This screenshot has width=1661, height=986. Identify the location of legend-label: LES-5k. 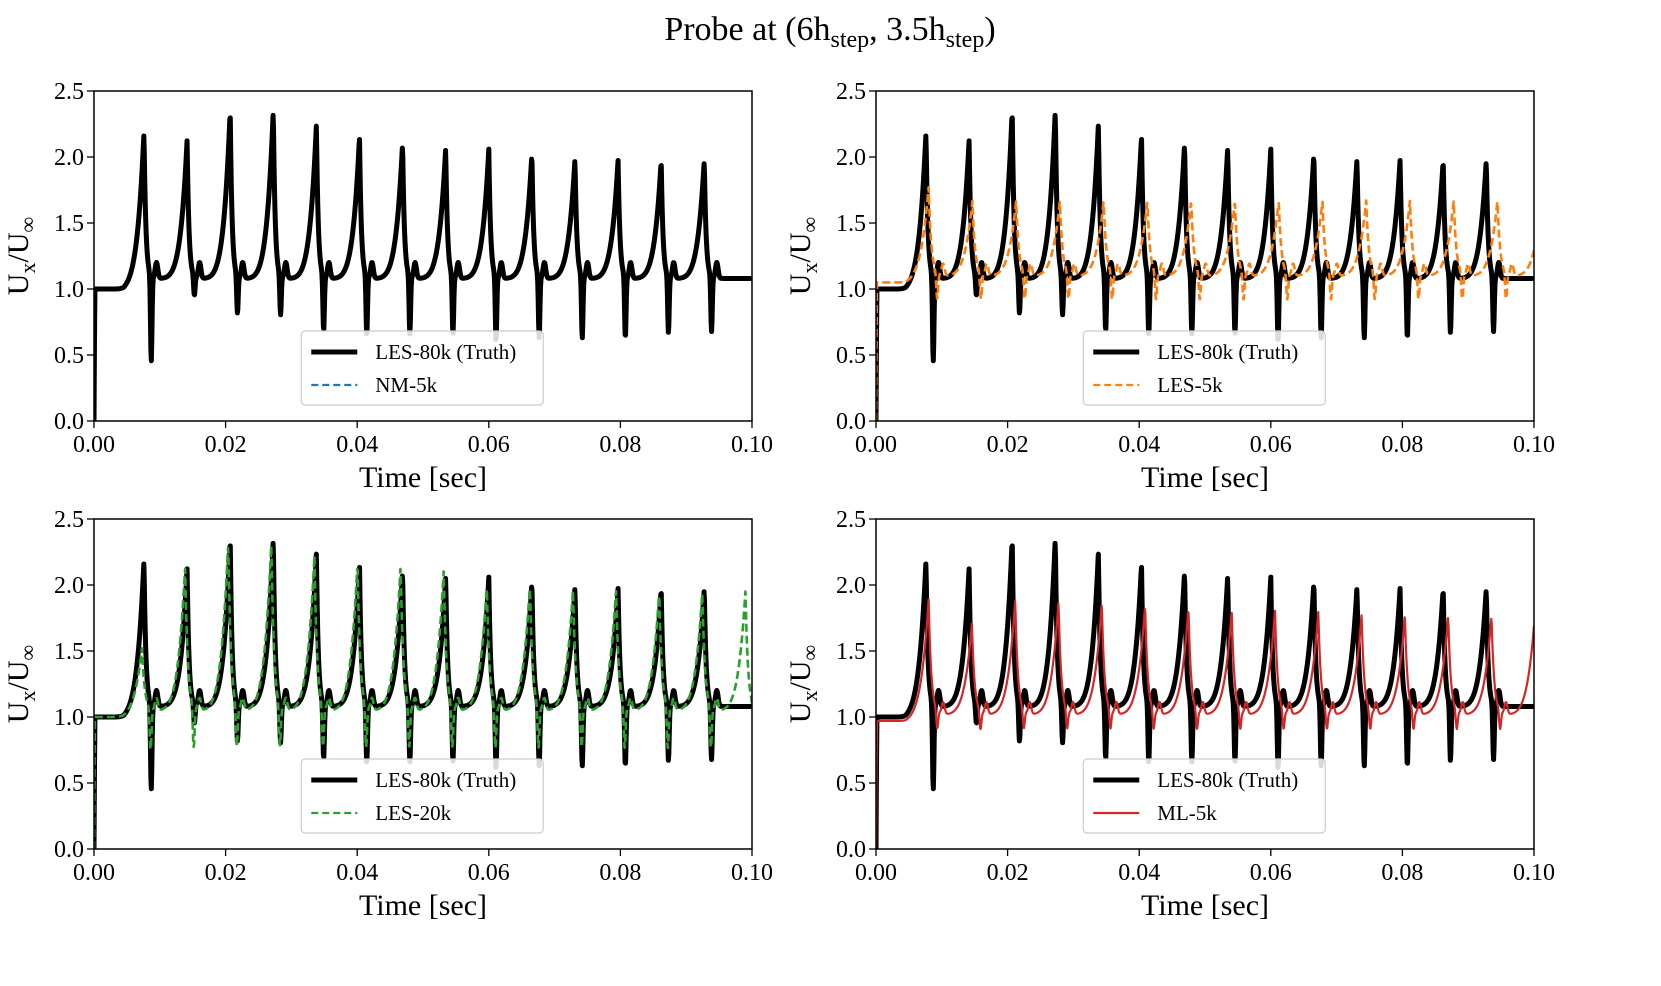
(1190, 385).